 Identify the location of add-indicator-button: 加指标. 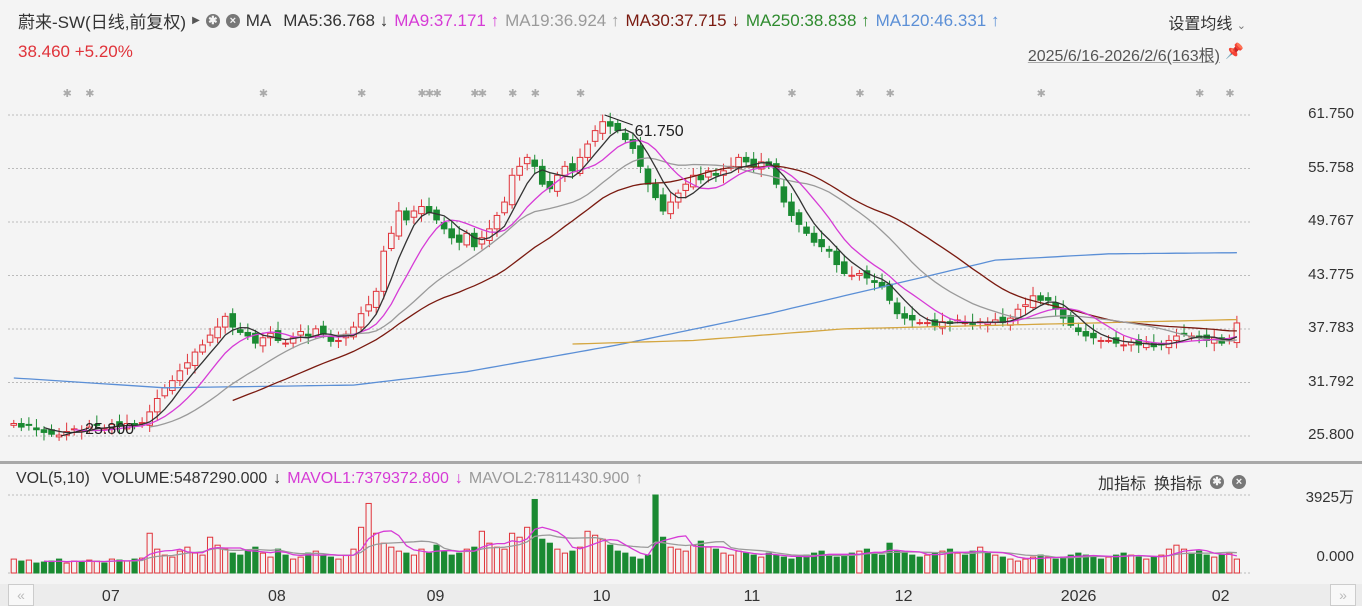
(1121, 484).